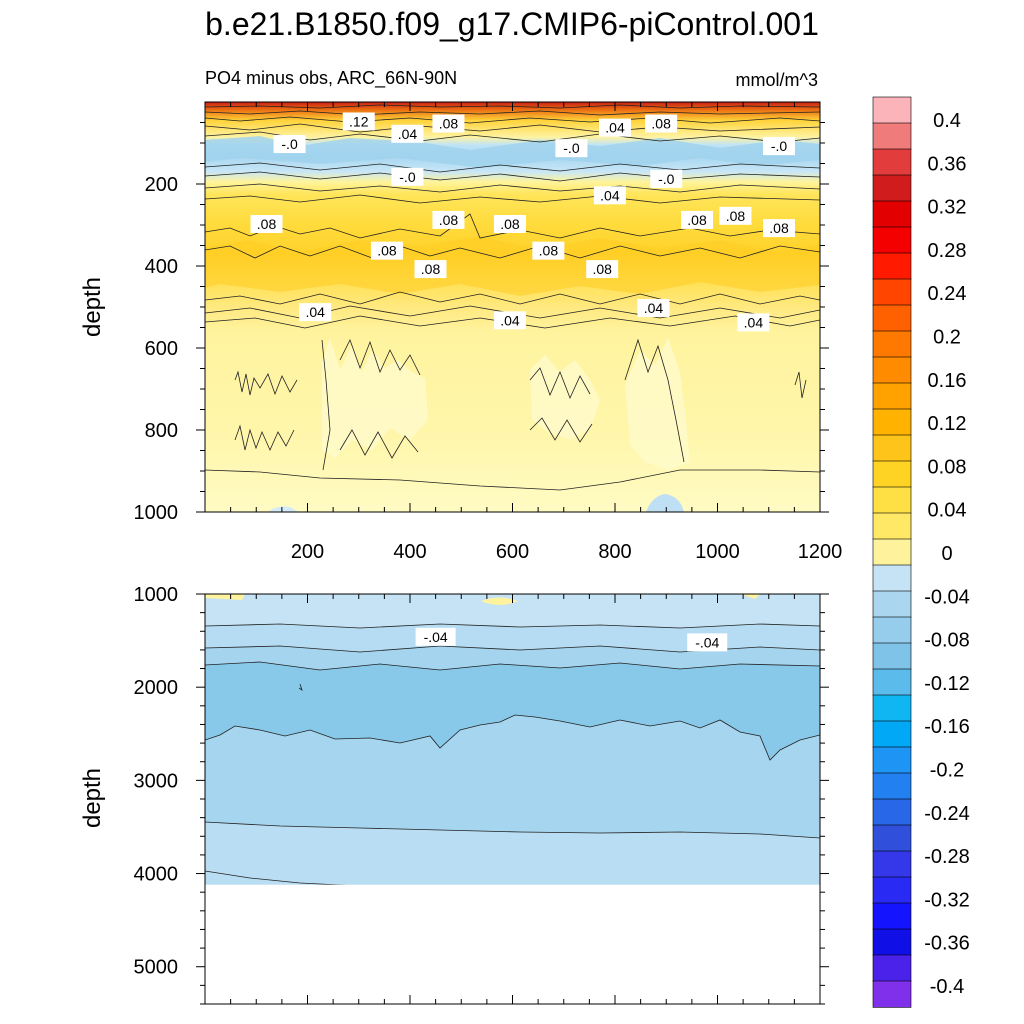 This screenshot has width=1024, height=1024. Describe the element at coordinates (947, 857) in the screenshot. I see `colorbar-label: -0.28` at that location.